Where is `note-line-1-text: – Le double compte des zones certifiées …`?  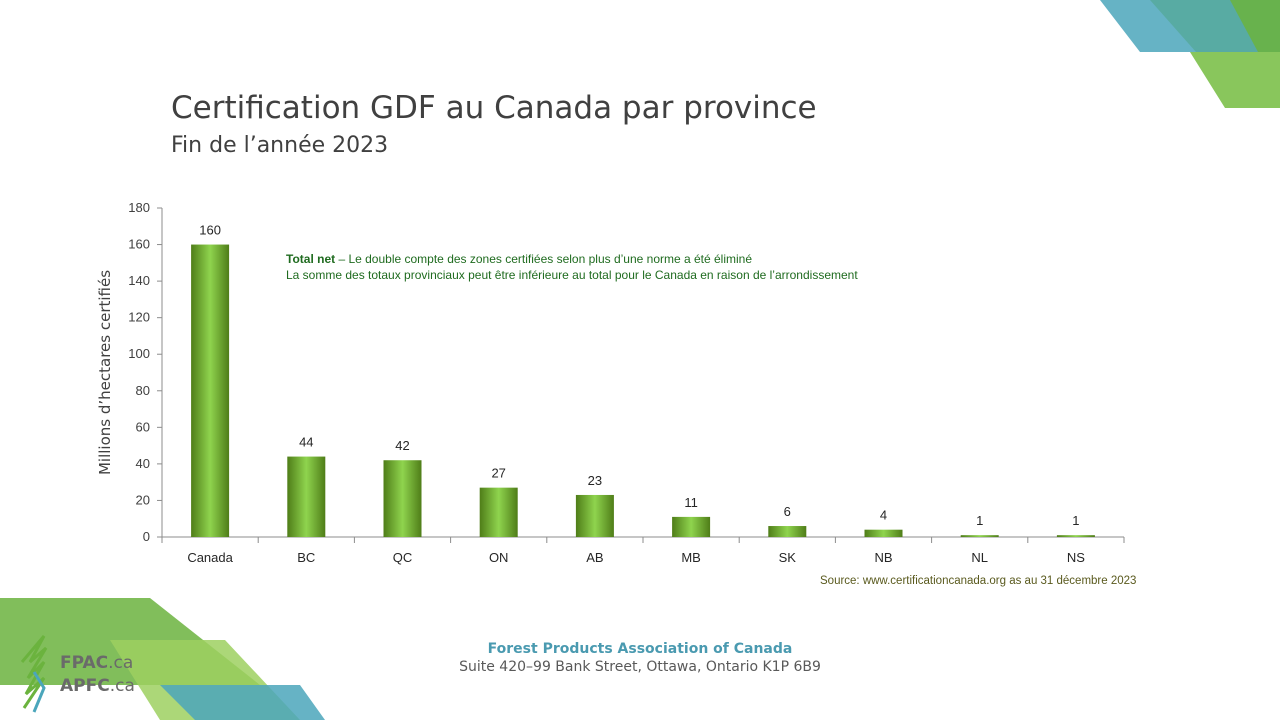
note-line-1-text: – Le double compte des zones certifiées … is located at coordinates (544, 259).